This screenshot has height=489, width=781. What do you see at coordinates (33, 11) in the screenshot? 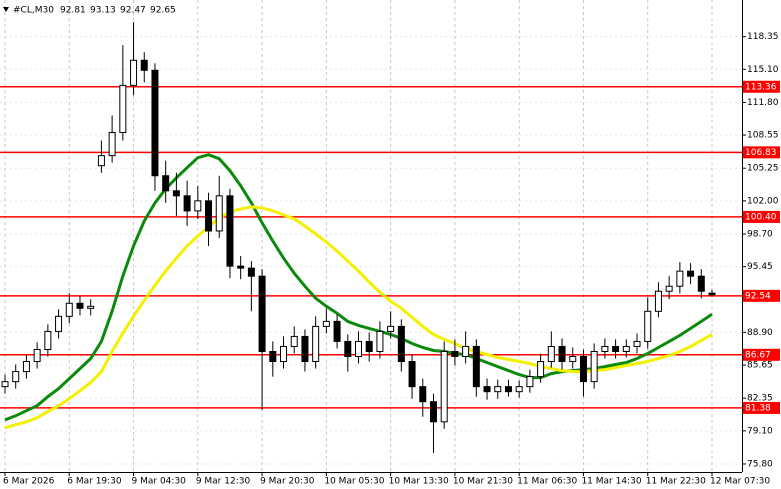
I see `chart-title: #CL,M30` at bounding box center [33, 11].